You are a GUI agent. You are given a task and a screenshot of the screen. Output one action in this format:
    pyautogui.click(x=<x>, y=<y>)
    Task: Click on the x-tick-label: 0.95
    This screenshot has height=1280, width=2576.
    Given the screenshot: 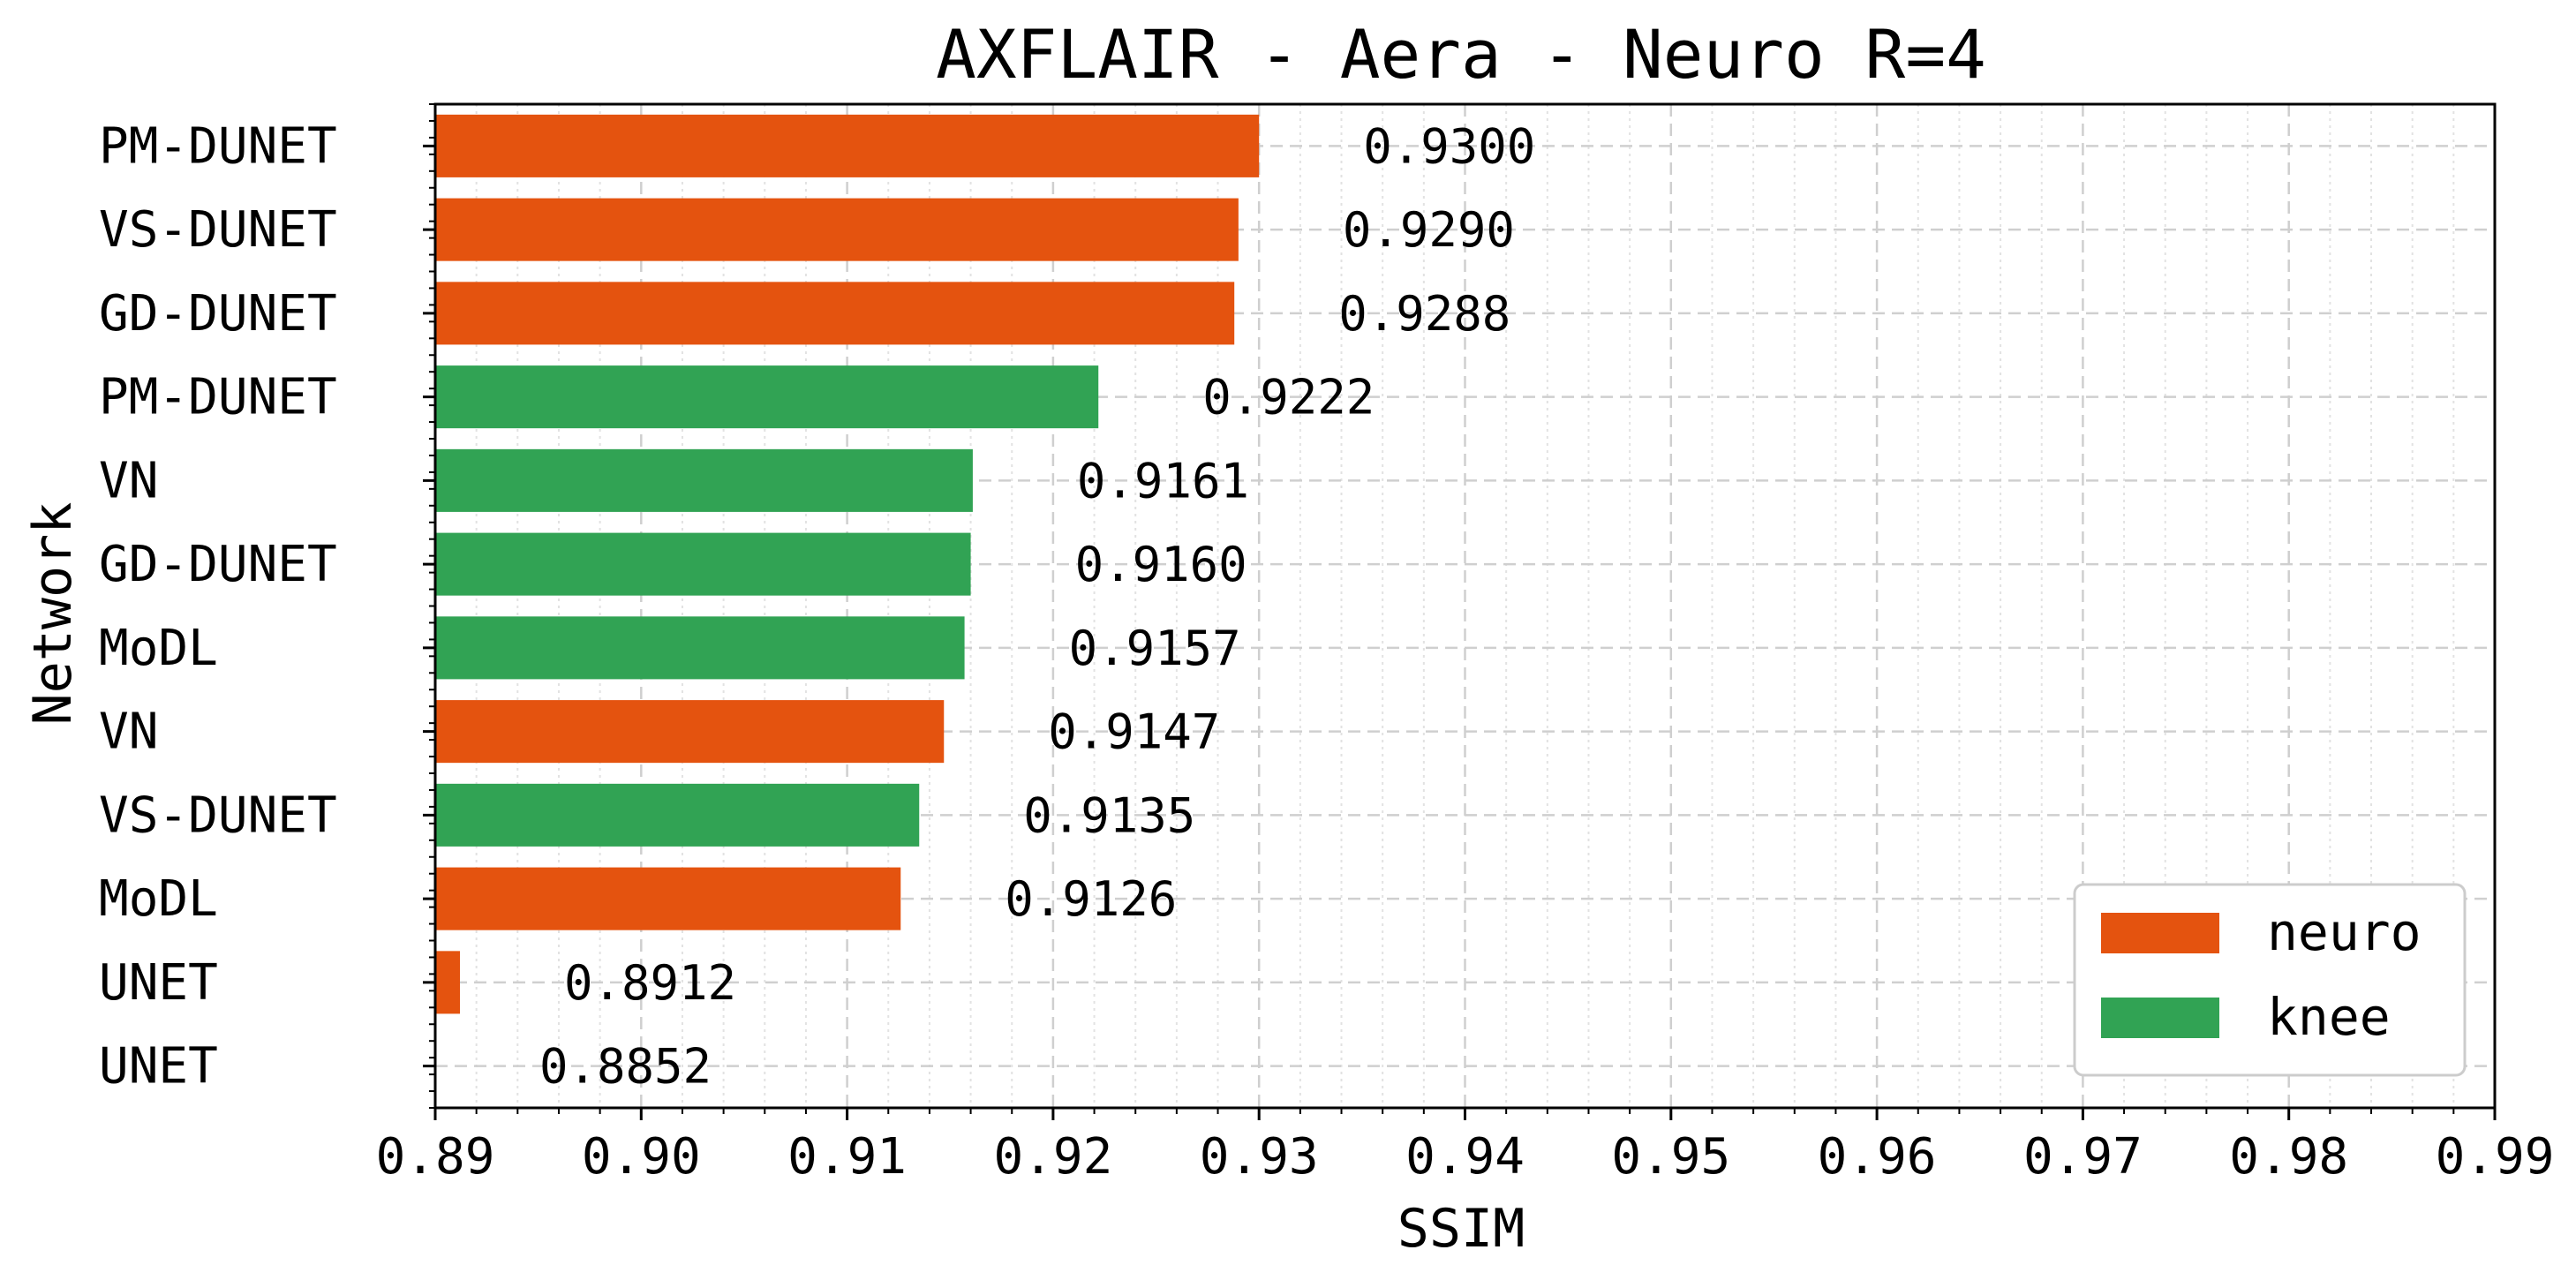 What is the action you would take?
    pyautogui.click(x=1671, y=1157)
    